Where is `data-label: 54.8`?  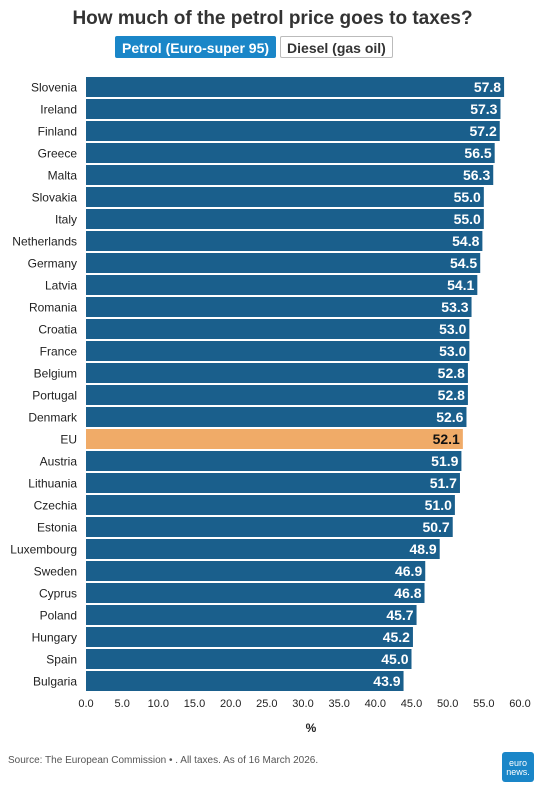 data-label: 54.8 is located at coordinates (465, 241).